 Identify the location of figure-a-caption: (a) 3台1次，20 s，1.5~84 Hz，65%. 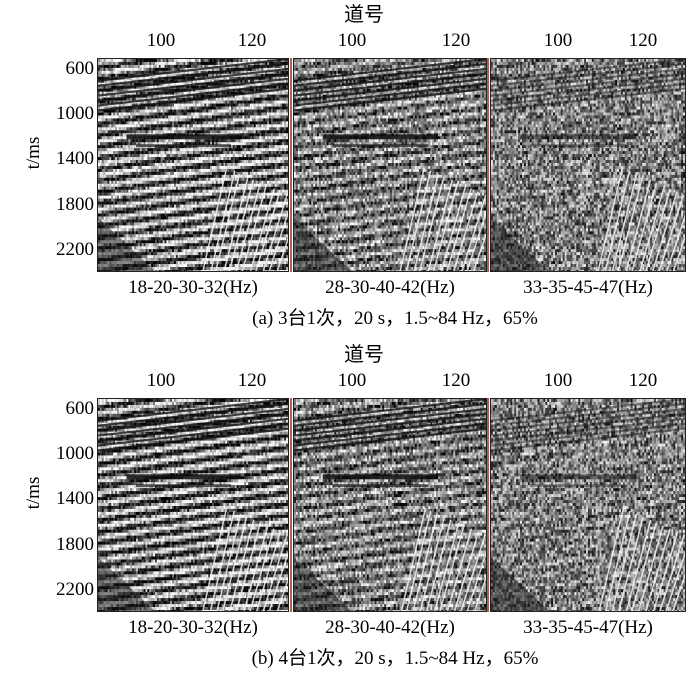
(395, 319).